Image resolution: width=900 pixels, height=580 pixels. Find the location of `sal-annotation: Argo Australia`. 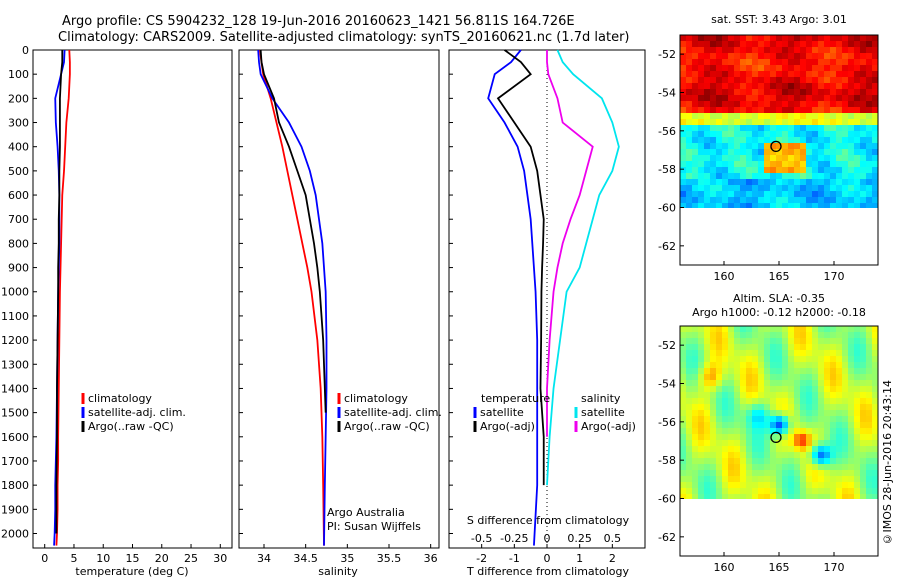

sal-annotation: Argo Australia is located at coordinates (366, 512).